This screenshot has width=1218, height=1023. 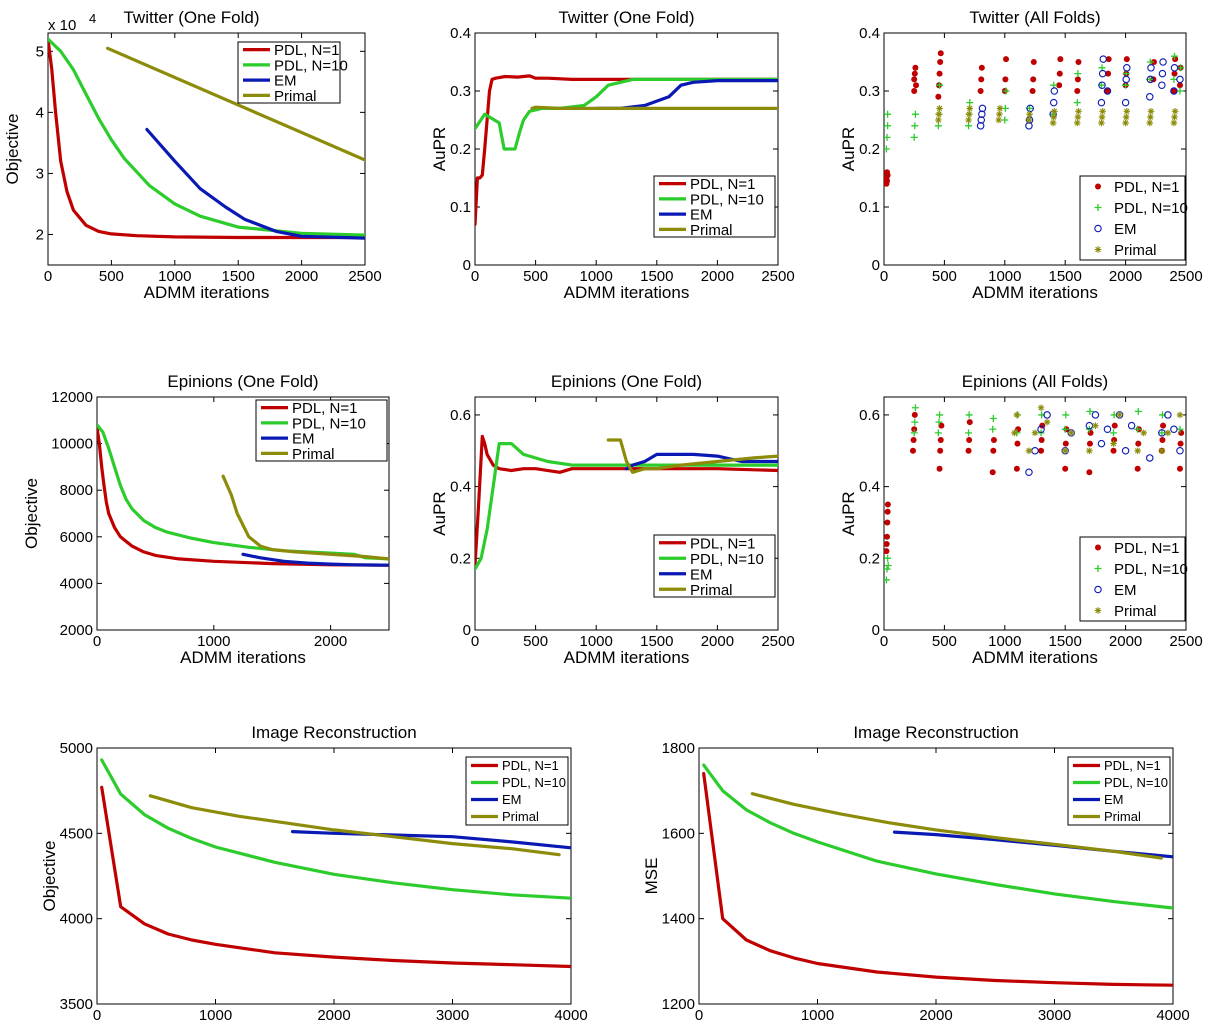 I want to click on y-tick-label: 0.3, so click(x=869, y=91).